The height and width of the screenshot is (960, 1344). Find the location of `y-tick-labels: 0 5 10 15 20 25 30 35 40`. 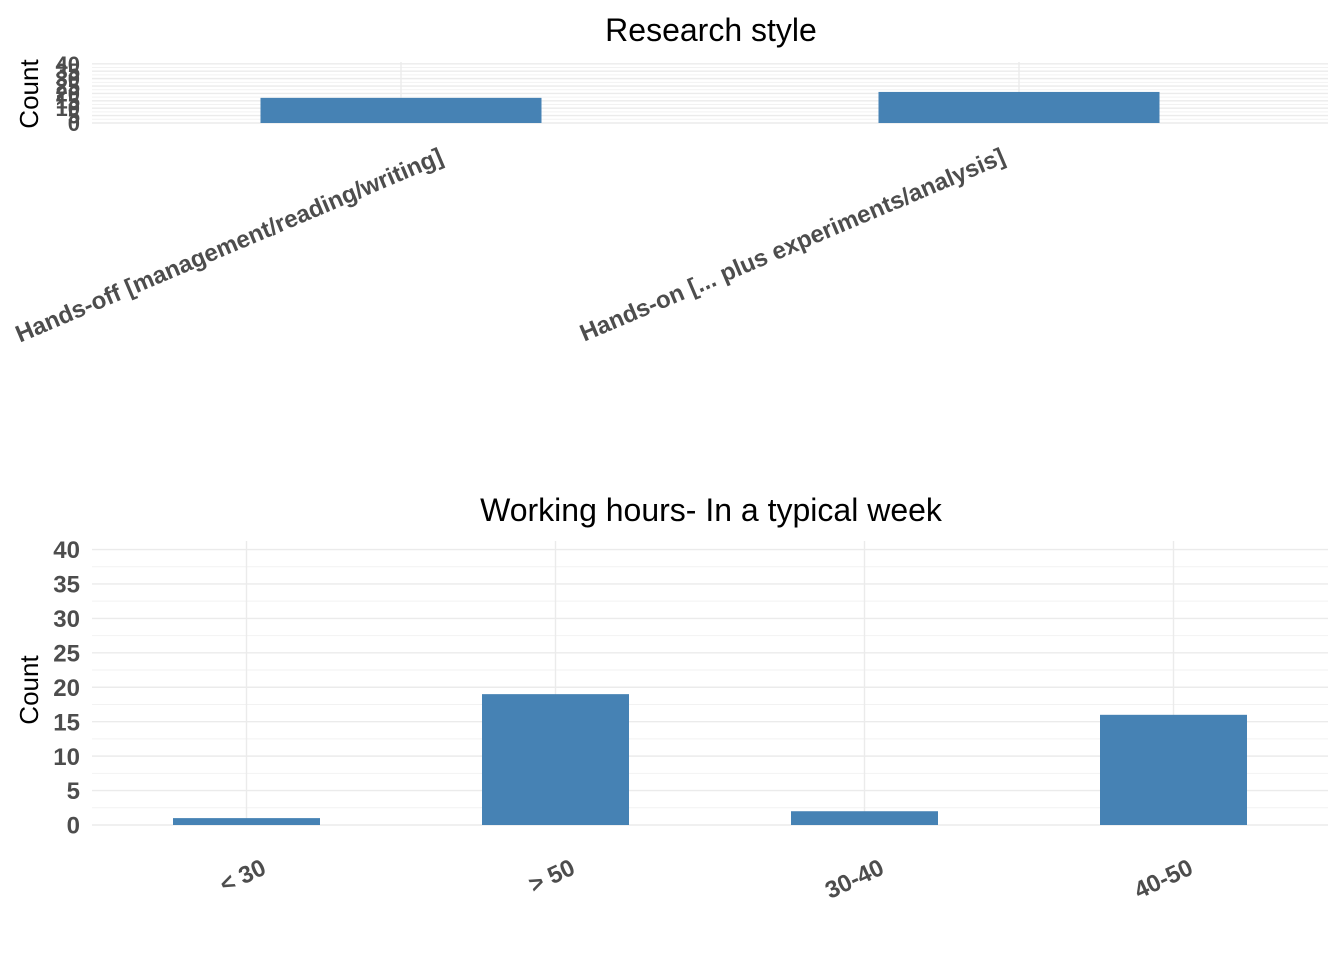

y-tick-labels: 0 5 10 15 20 25 30 35 40 is located at coordinates (66, 688).